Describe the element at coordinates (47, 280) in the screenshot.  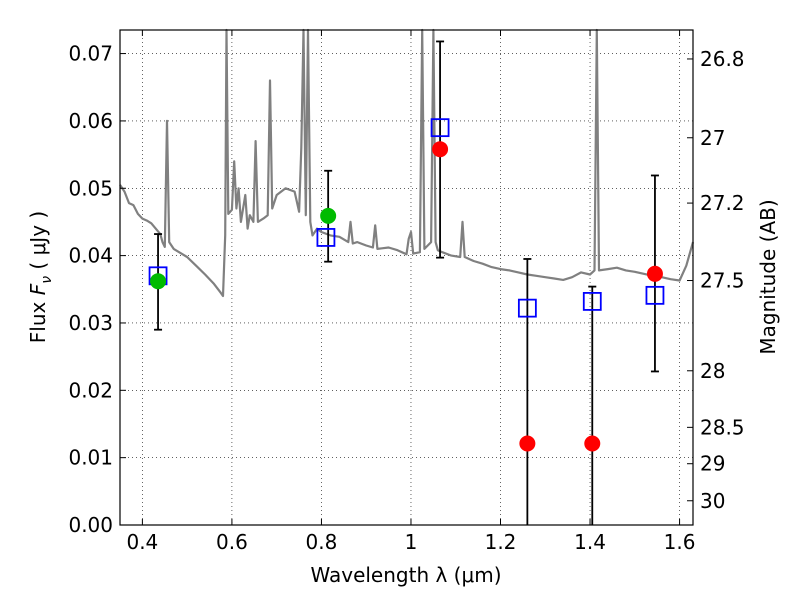
I see `y-axis-label-subscript: ν` at that location.